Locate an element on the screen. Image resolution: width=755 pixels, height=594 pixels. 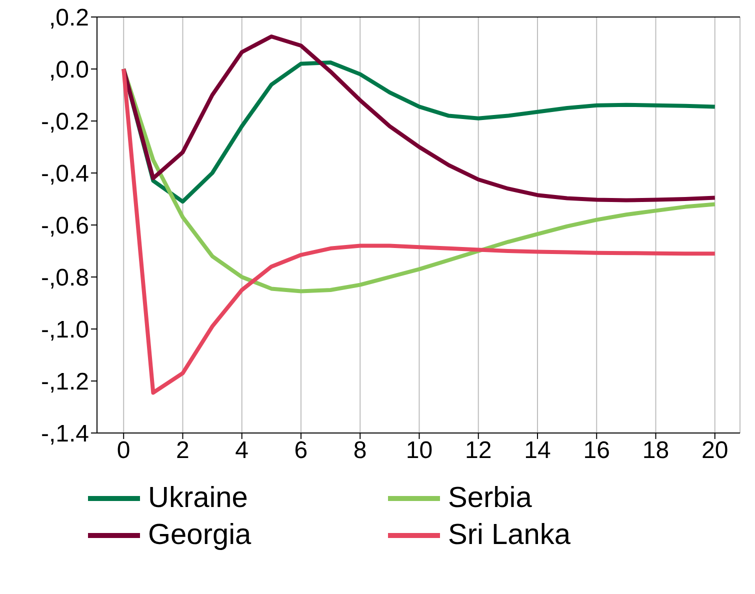
y-tick-label: -,0.6 is located at coordinates (64, 226).